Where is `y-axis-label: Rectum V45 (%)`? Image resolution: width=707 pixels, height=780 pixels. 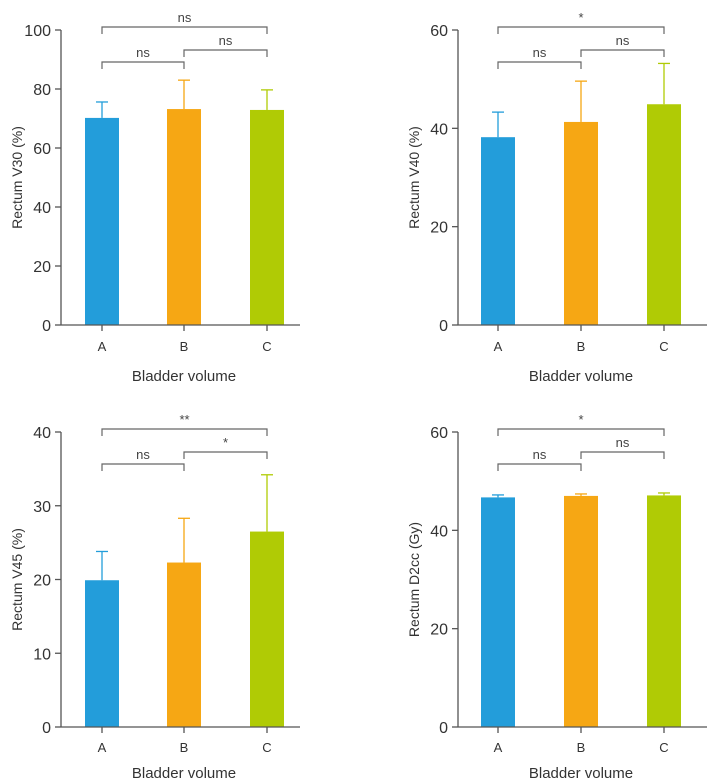 y-axis-label: Rectum V45 (%) is located at coordinates (17, 579).